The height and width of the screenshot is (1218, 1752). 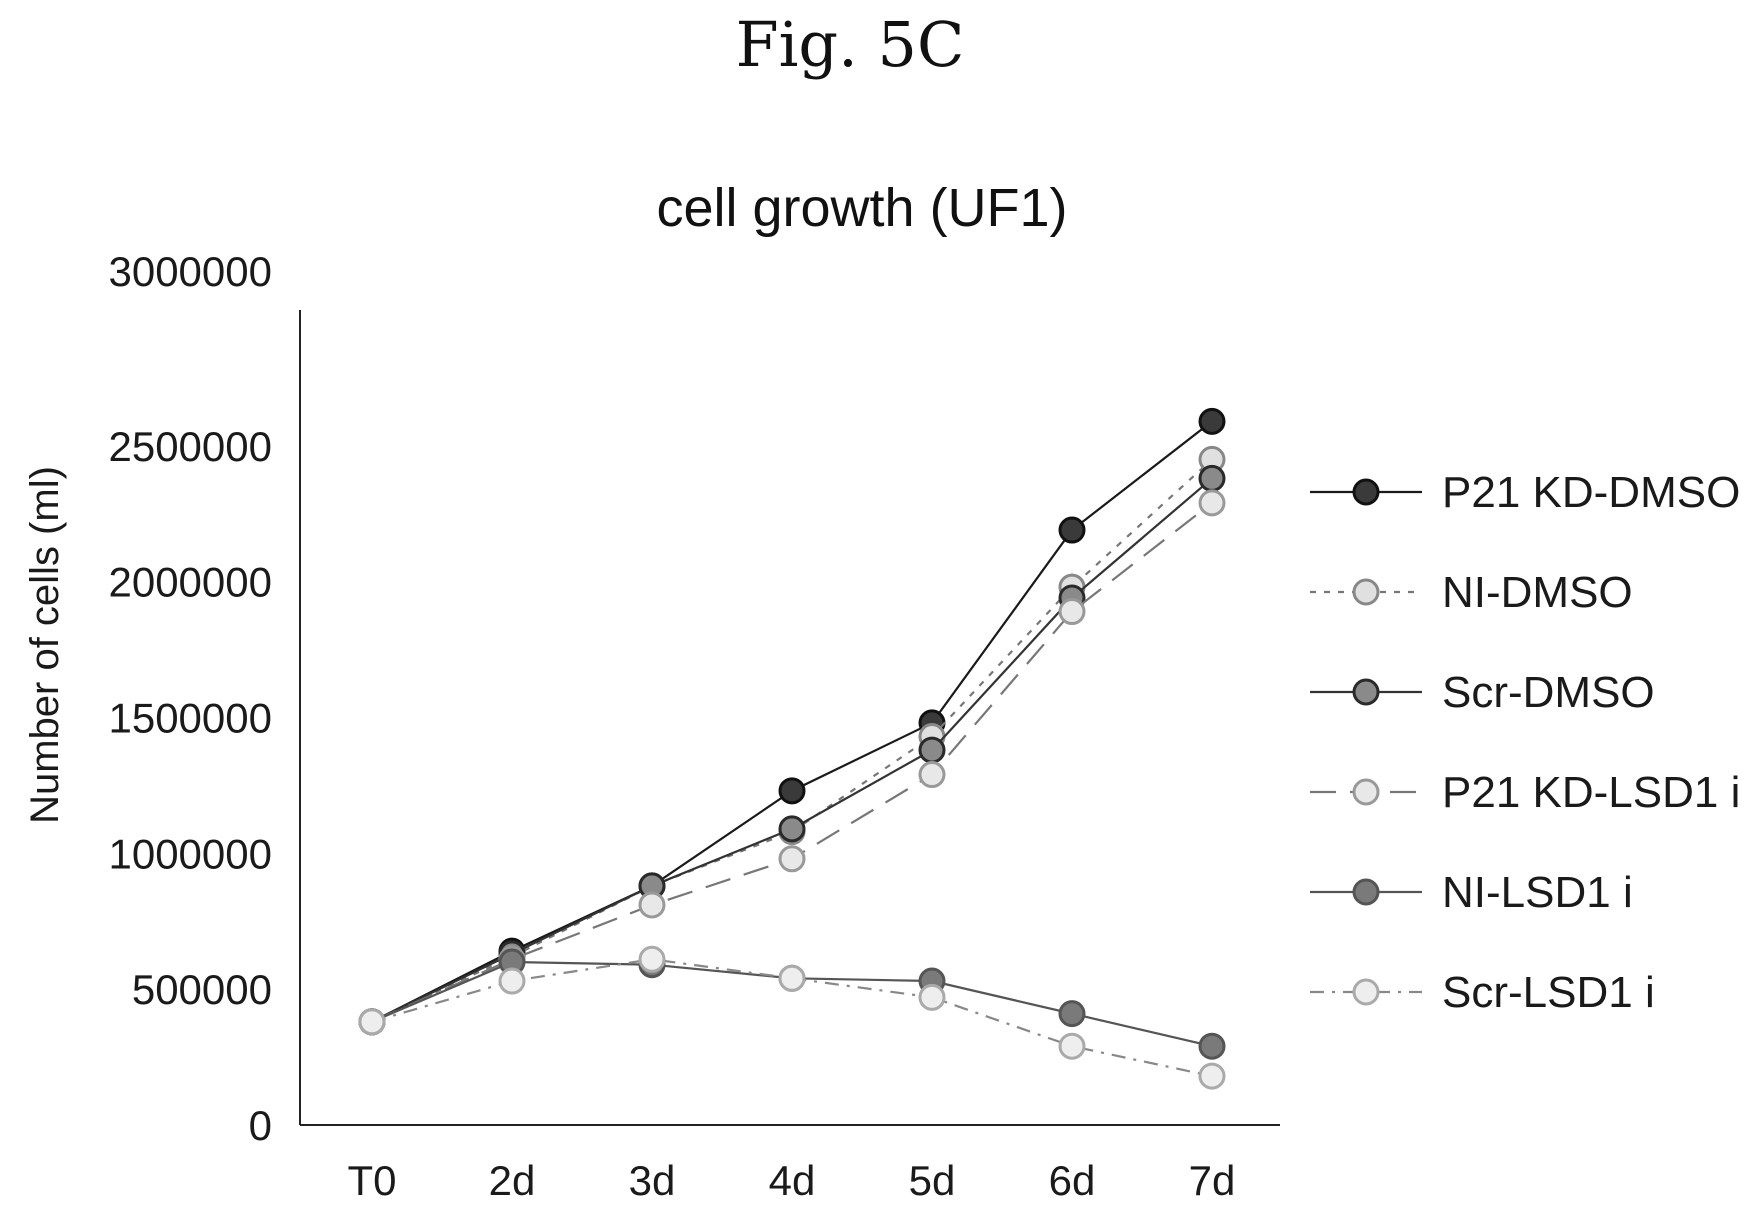 What do you see at coordinates (371, 1180) in the screenshot?
I see `x-tick-label: T0` at bounding box center [371, 1180].